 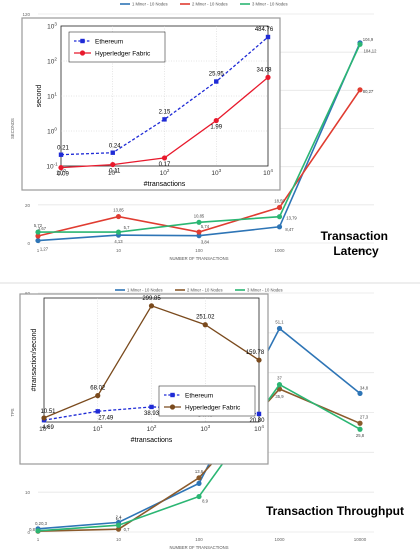 I want to click on inset-data-label: 27.49, so click(x=106, y=418).